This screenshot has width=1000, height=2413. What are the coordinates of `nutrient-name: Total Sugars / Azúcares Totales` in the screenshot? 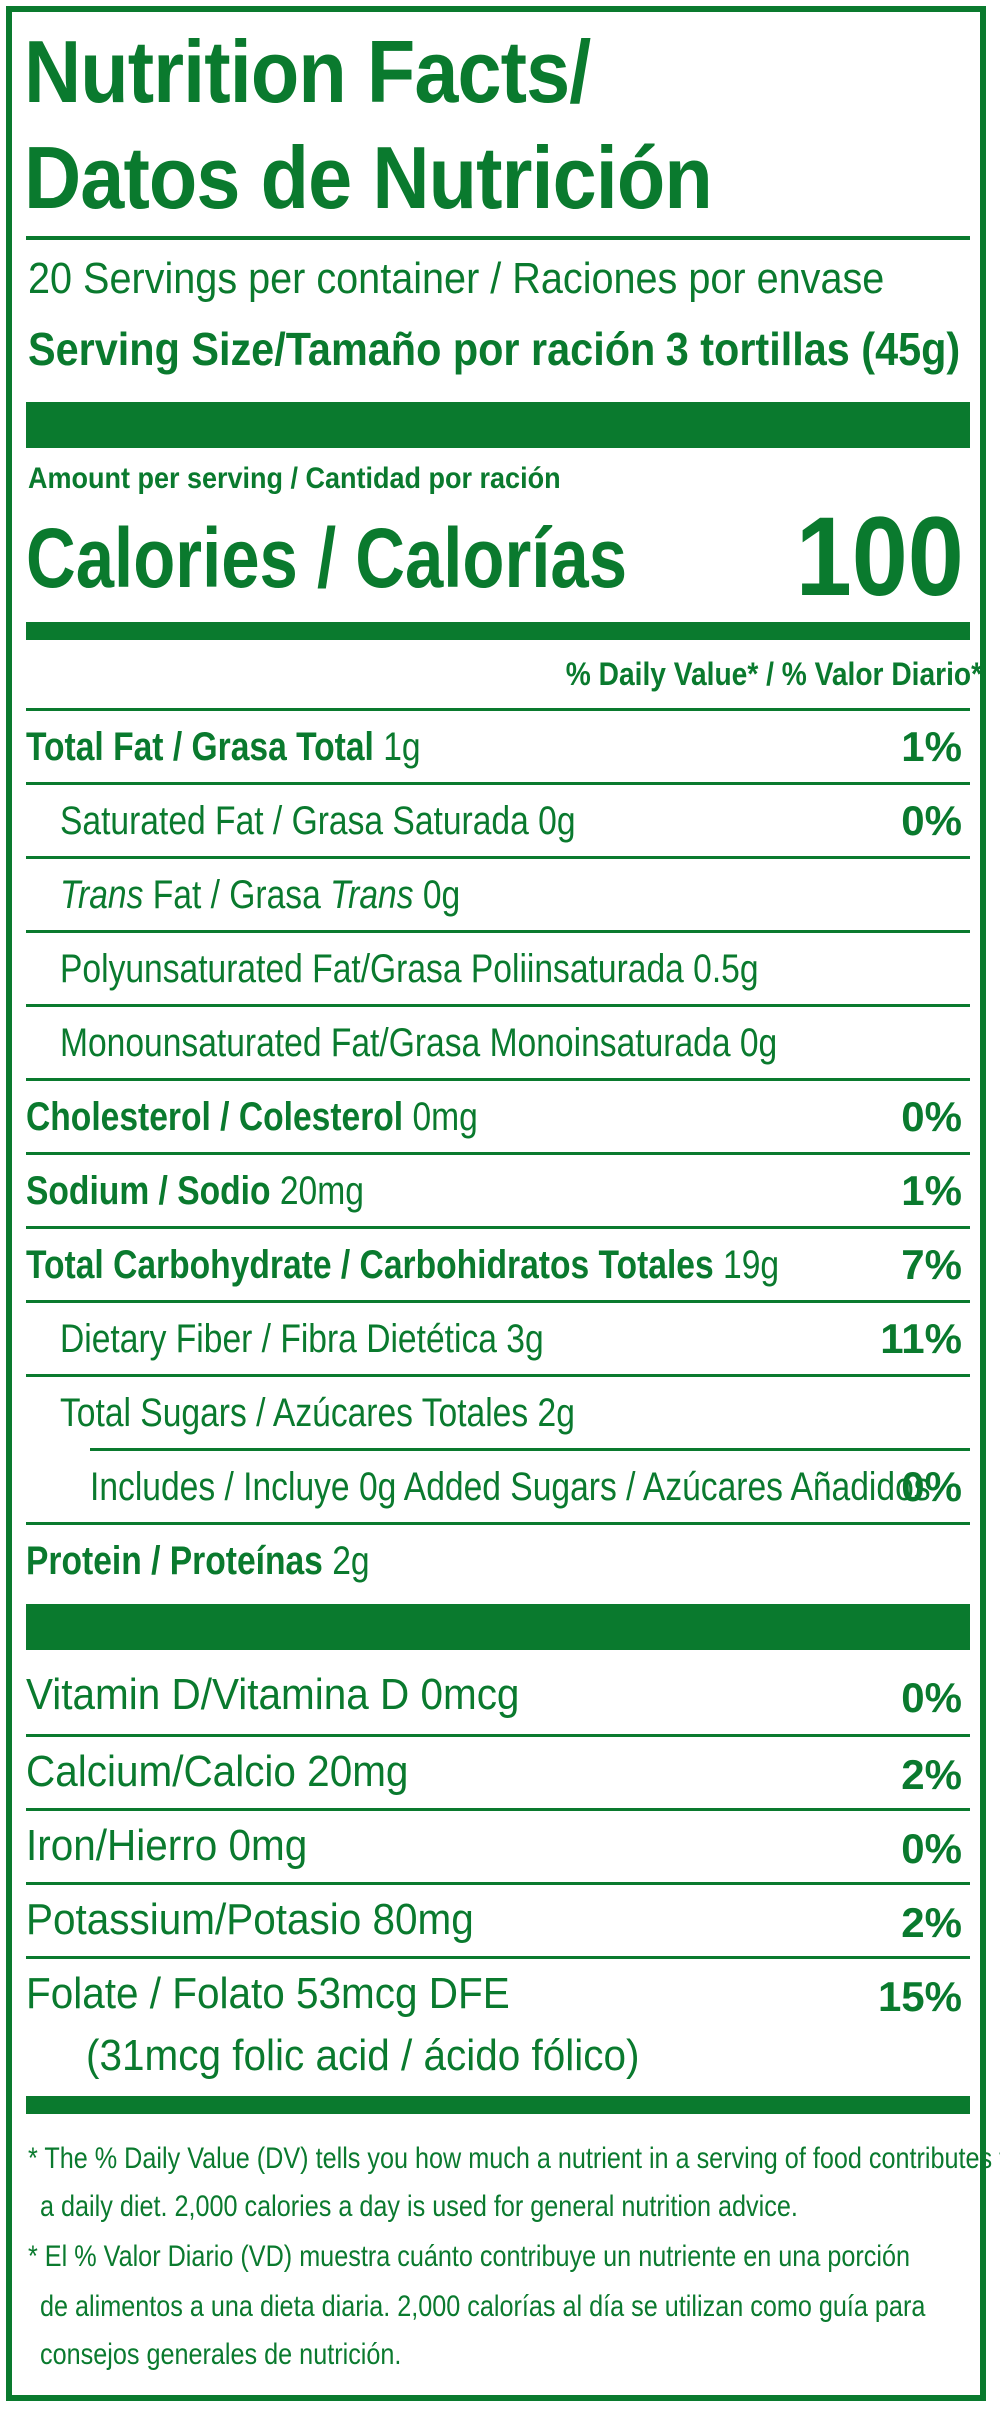 It's located at (294, 1413).